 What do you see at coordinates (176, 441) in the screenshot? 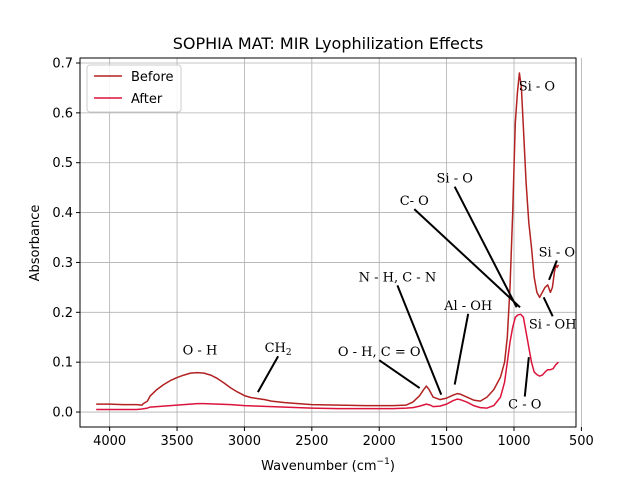
I see `x-tick-label: 3500` at bounding box center [176, 441].